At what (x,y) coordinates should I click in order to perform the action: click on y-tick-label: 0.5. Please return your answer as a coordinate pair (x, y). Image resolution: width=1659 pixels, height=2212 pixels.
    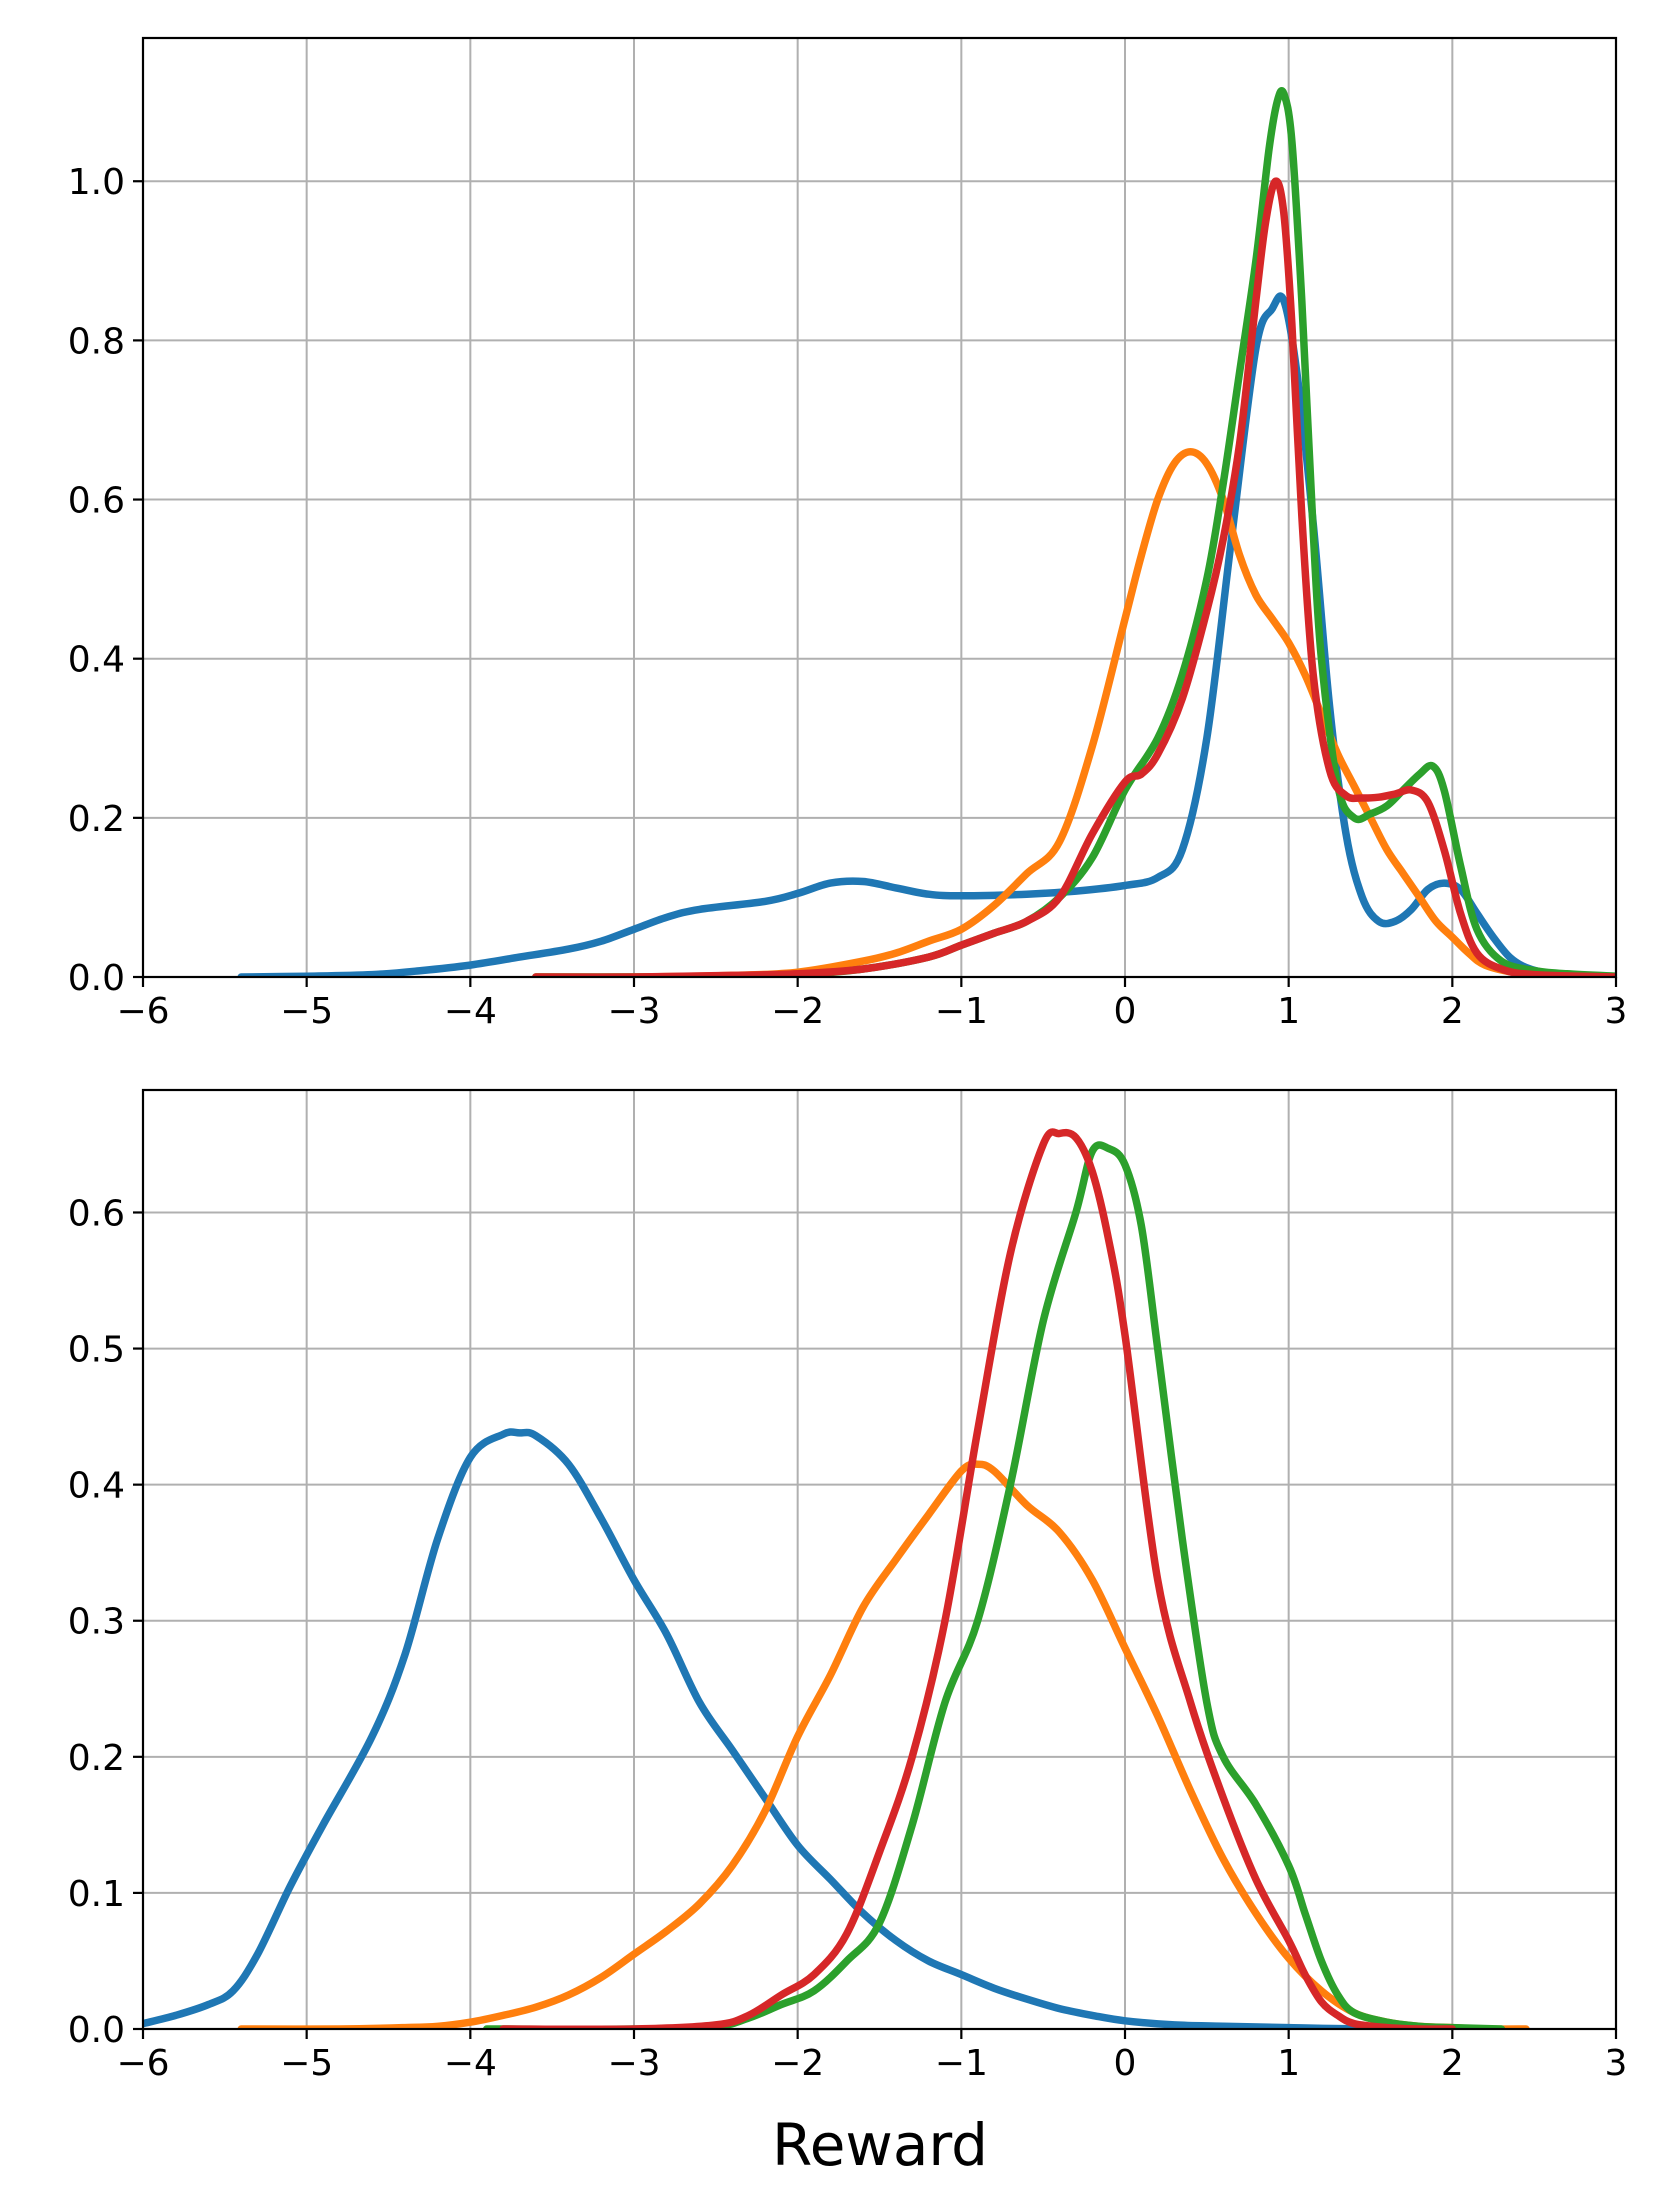
    Looking at the image, I should click on (96, 1350).